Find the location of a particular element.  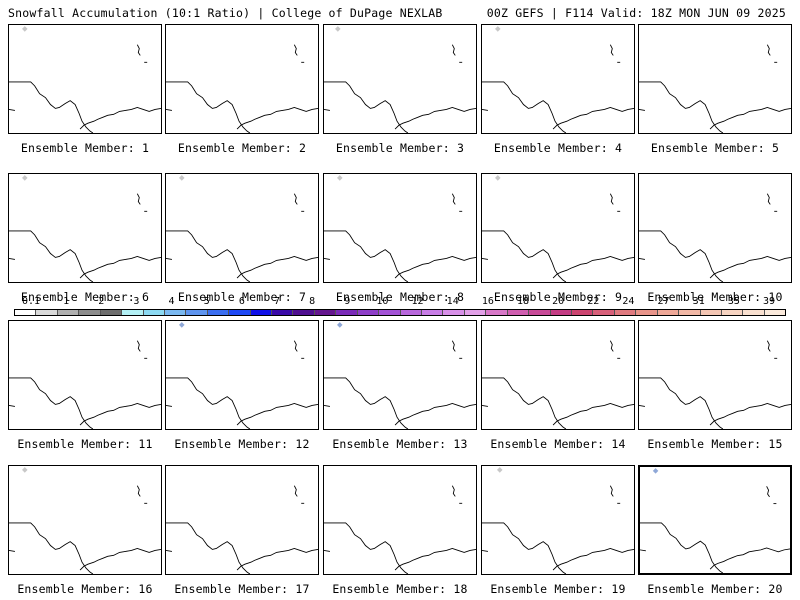

ensemble-member-label: Ensemble Member: 10 is located at coordinates (715, 297).